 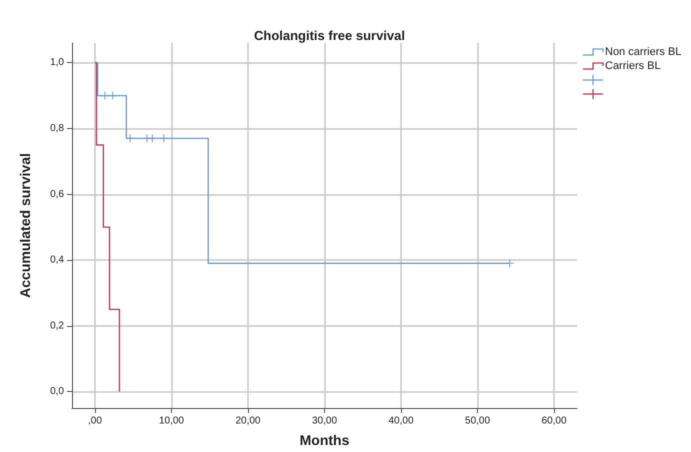 What do you see at coordinates (633, 66) in the screenshot?
I see `legend-label: Carriers BL` at bounding box center [633, 66].